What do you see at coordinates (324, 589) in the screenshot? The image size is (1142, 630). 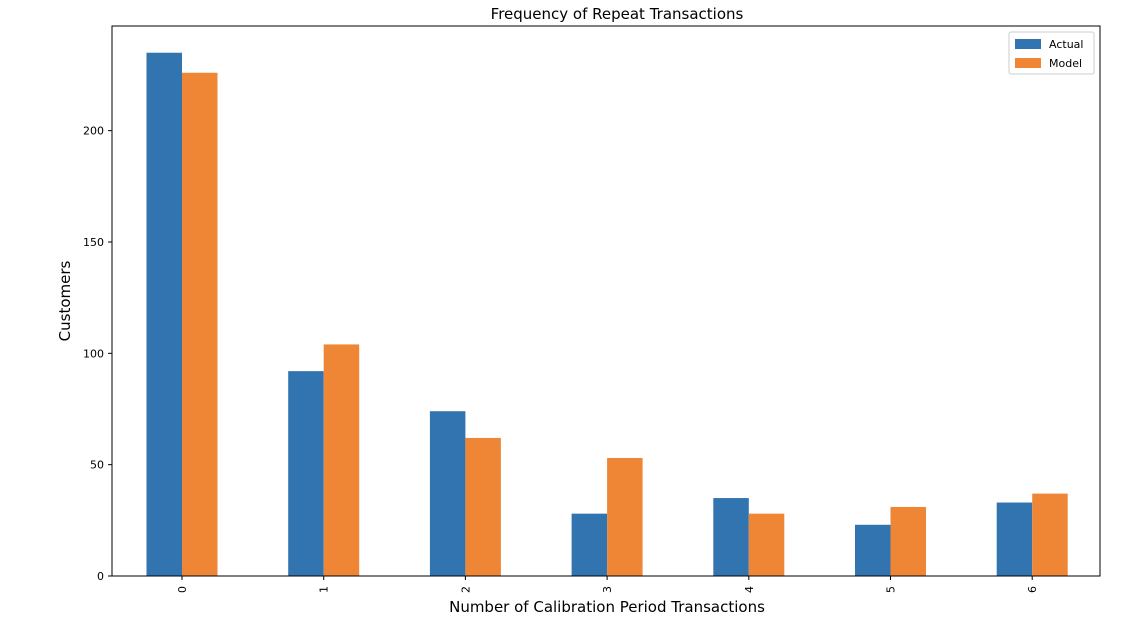 I see `x-tick-label: 1` at bounding box center [324, 589].